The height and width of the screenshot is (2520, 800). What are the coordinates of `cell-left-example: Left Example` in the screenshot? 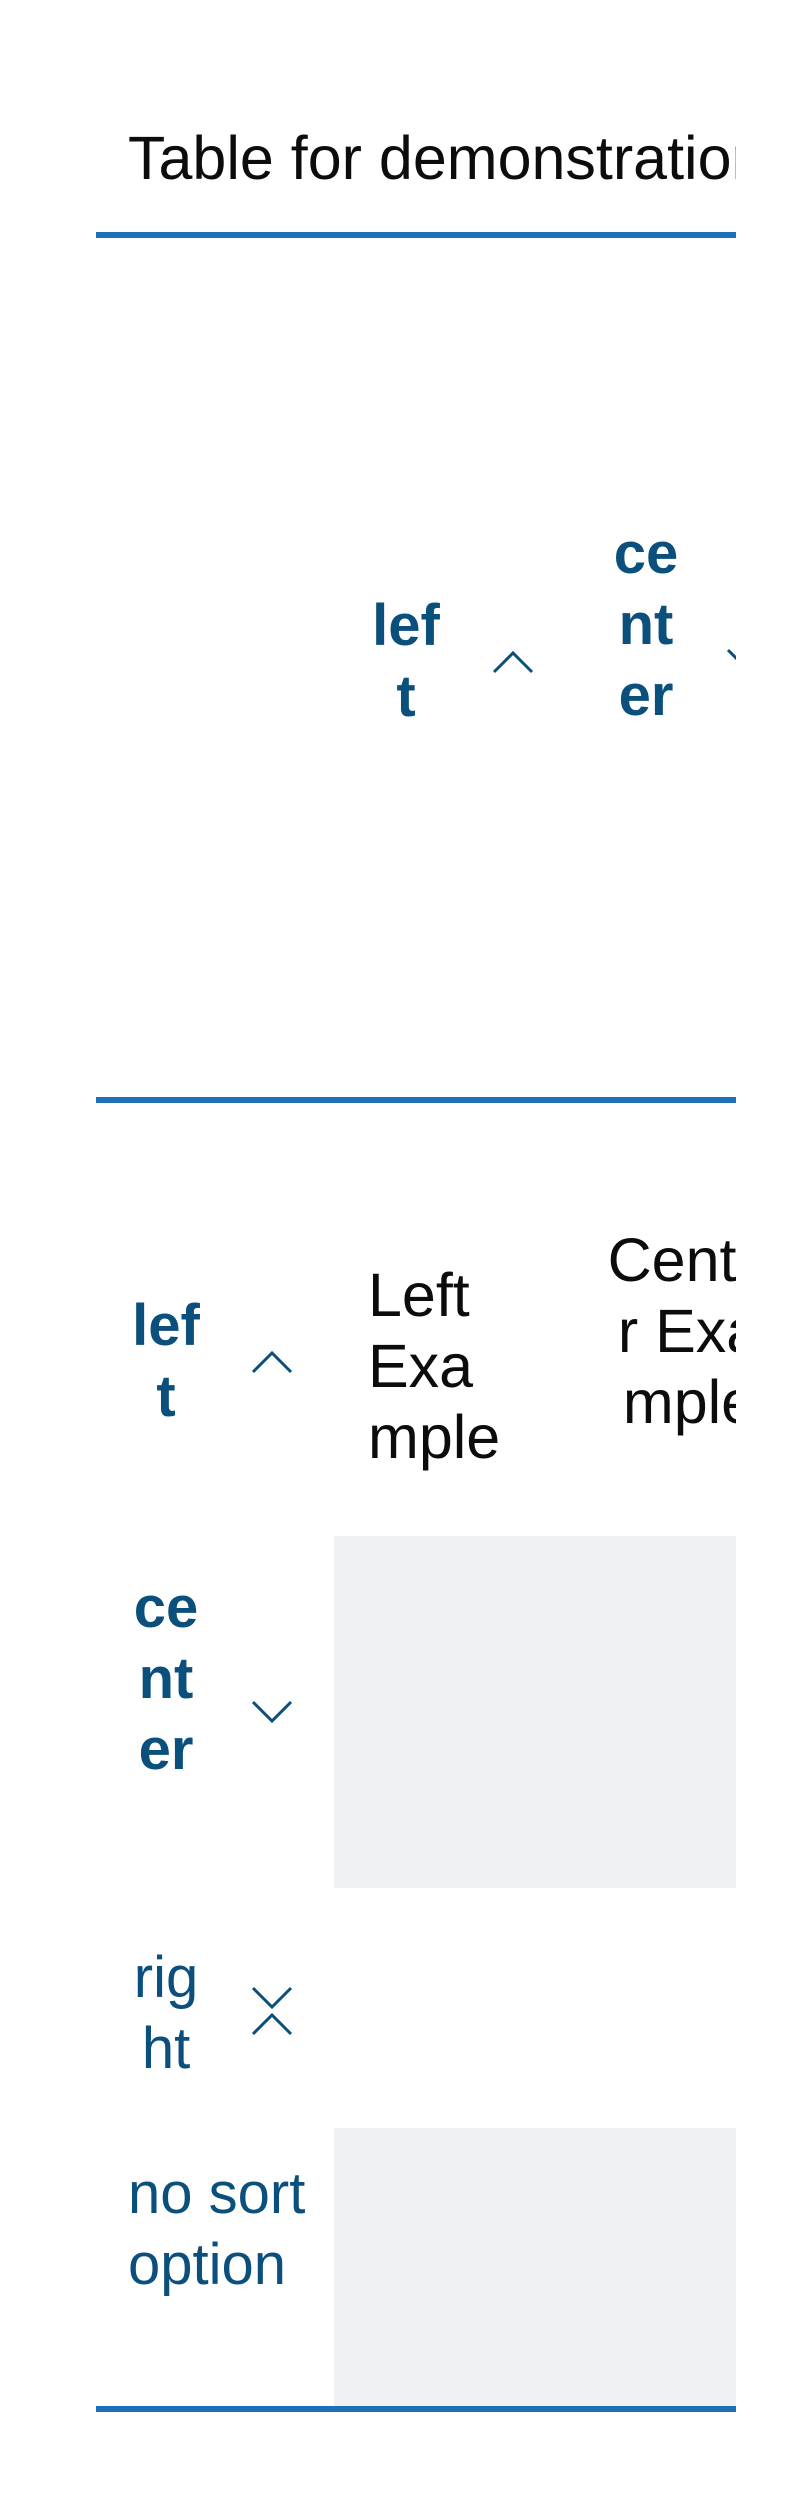 It's located at (434, 1366).